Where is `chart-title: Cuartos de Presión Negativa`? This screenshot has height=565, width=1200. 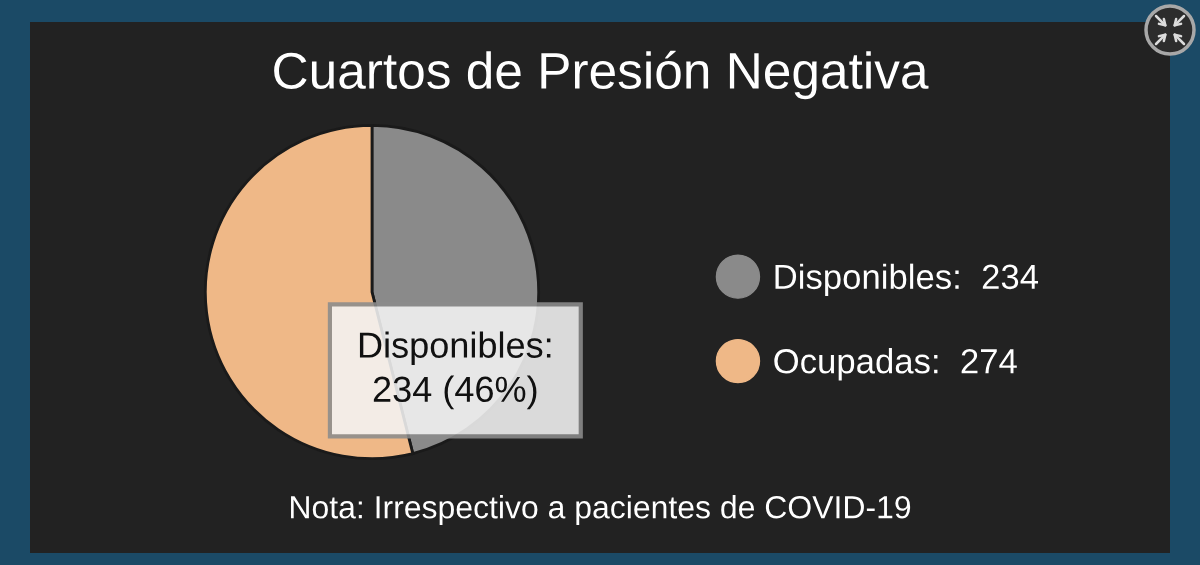
chart-title: Cuartos de Presión Negativa is located at coordinates (601, 75).